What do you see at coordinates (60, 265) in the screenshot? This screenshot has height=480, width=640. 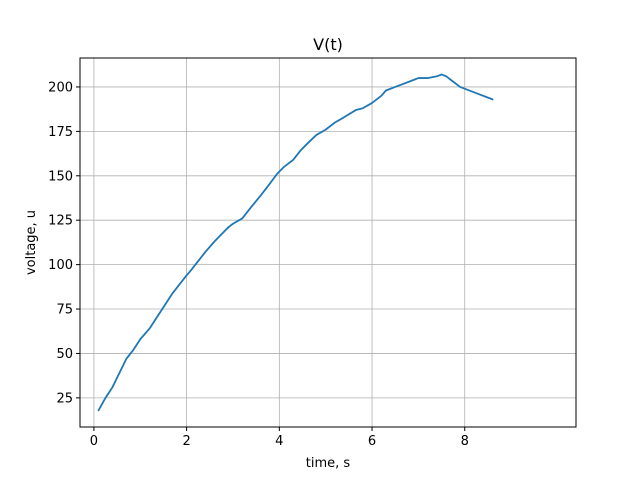 I see `y-tick-label: 100` at bounding box center [60, 265].